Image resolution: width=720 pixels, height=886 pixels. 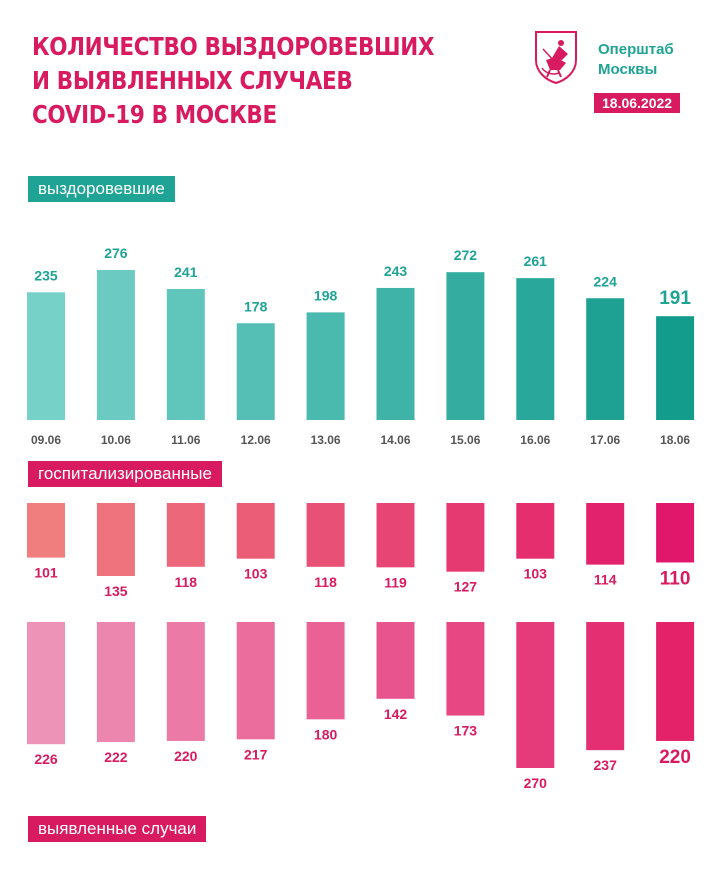 What do you see at coordinates (396, 714) in the screenshot?
I see `detected-value-label: 142` at bounding box center [396, 714].